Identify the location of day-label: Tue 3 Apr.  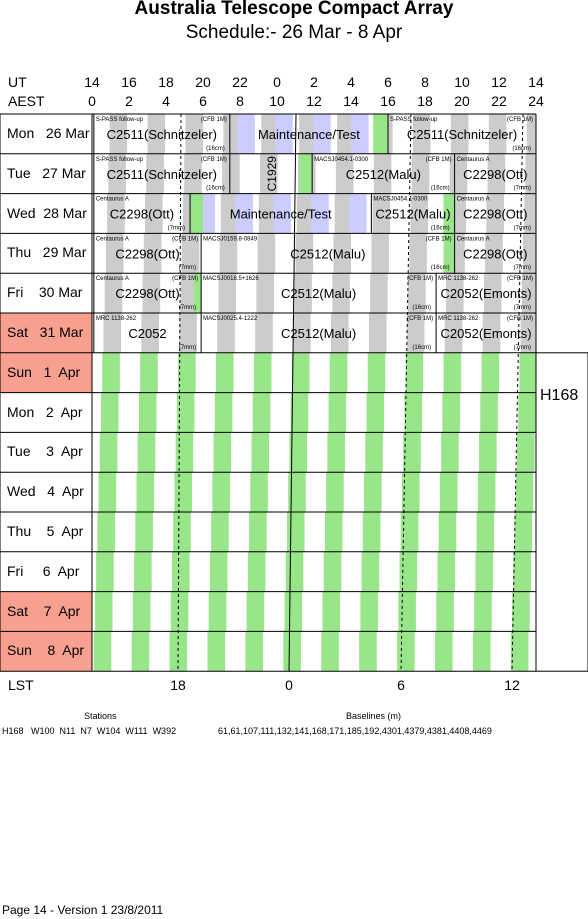
(45, 451).